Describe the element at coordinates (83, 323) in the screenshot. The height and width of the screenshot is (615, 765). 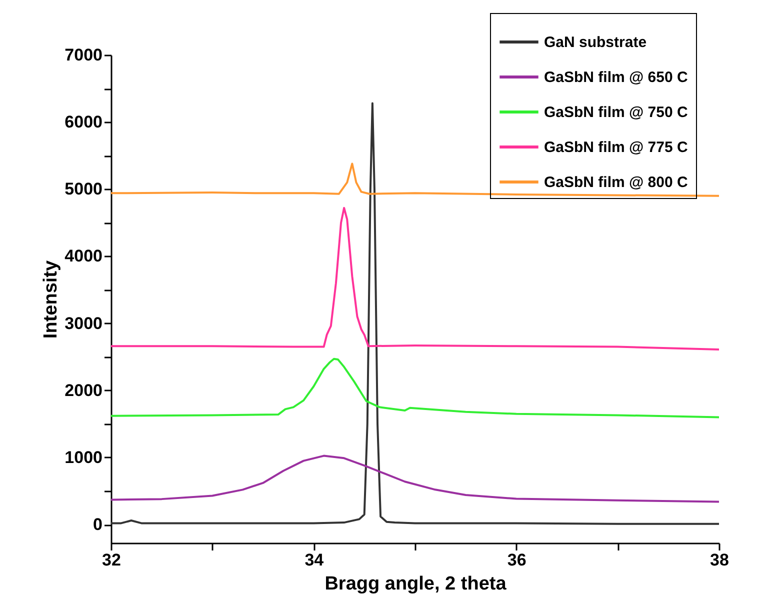
I see `y-tick-label: 3000` at that location.